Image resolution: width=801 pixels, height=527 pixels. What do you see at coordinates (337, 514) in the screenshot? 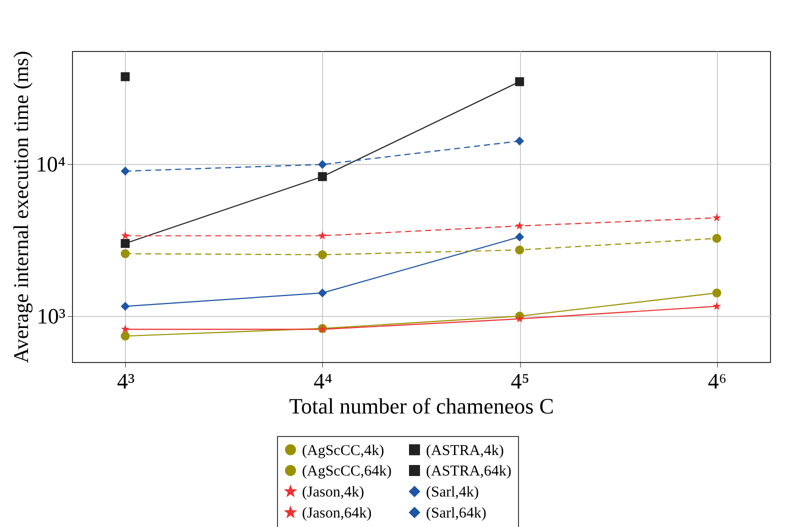
I see `legend-label: (Jason,64k)` at bounding box center [337, 514].